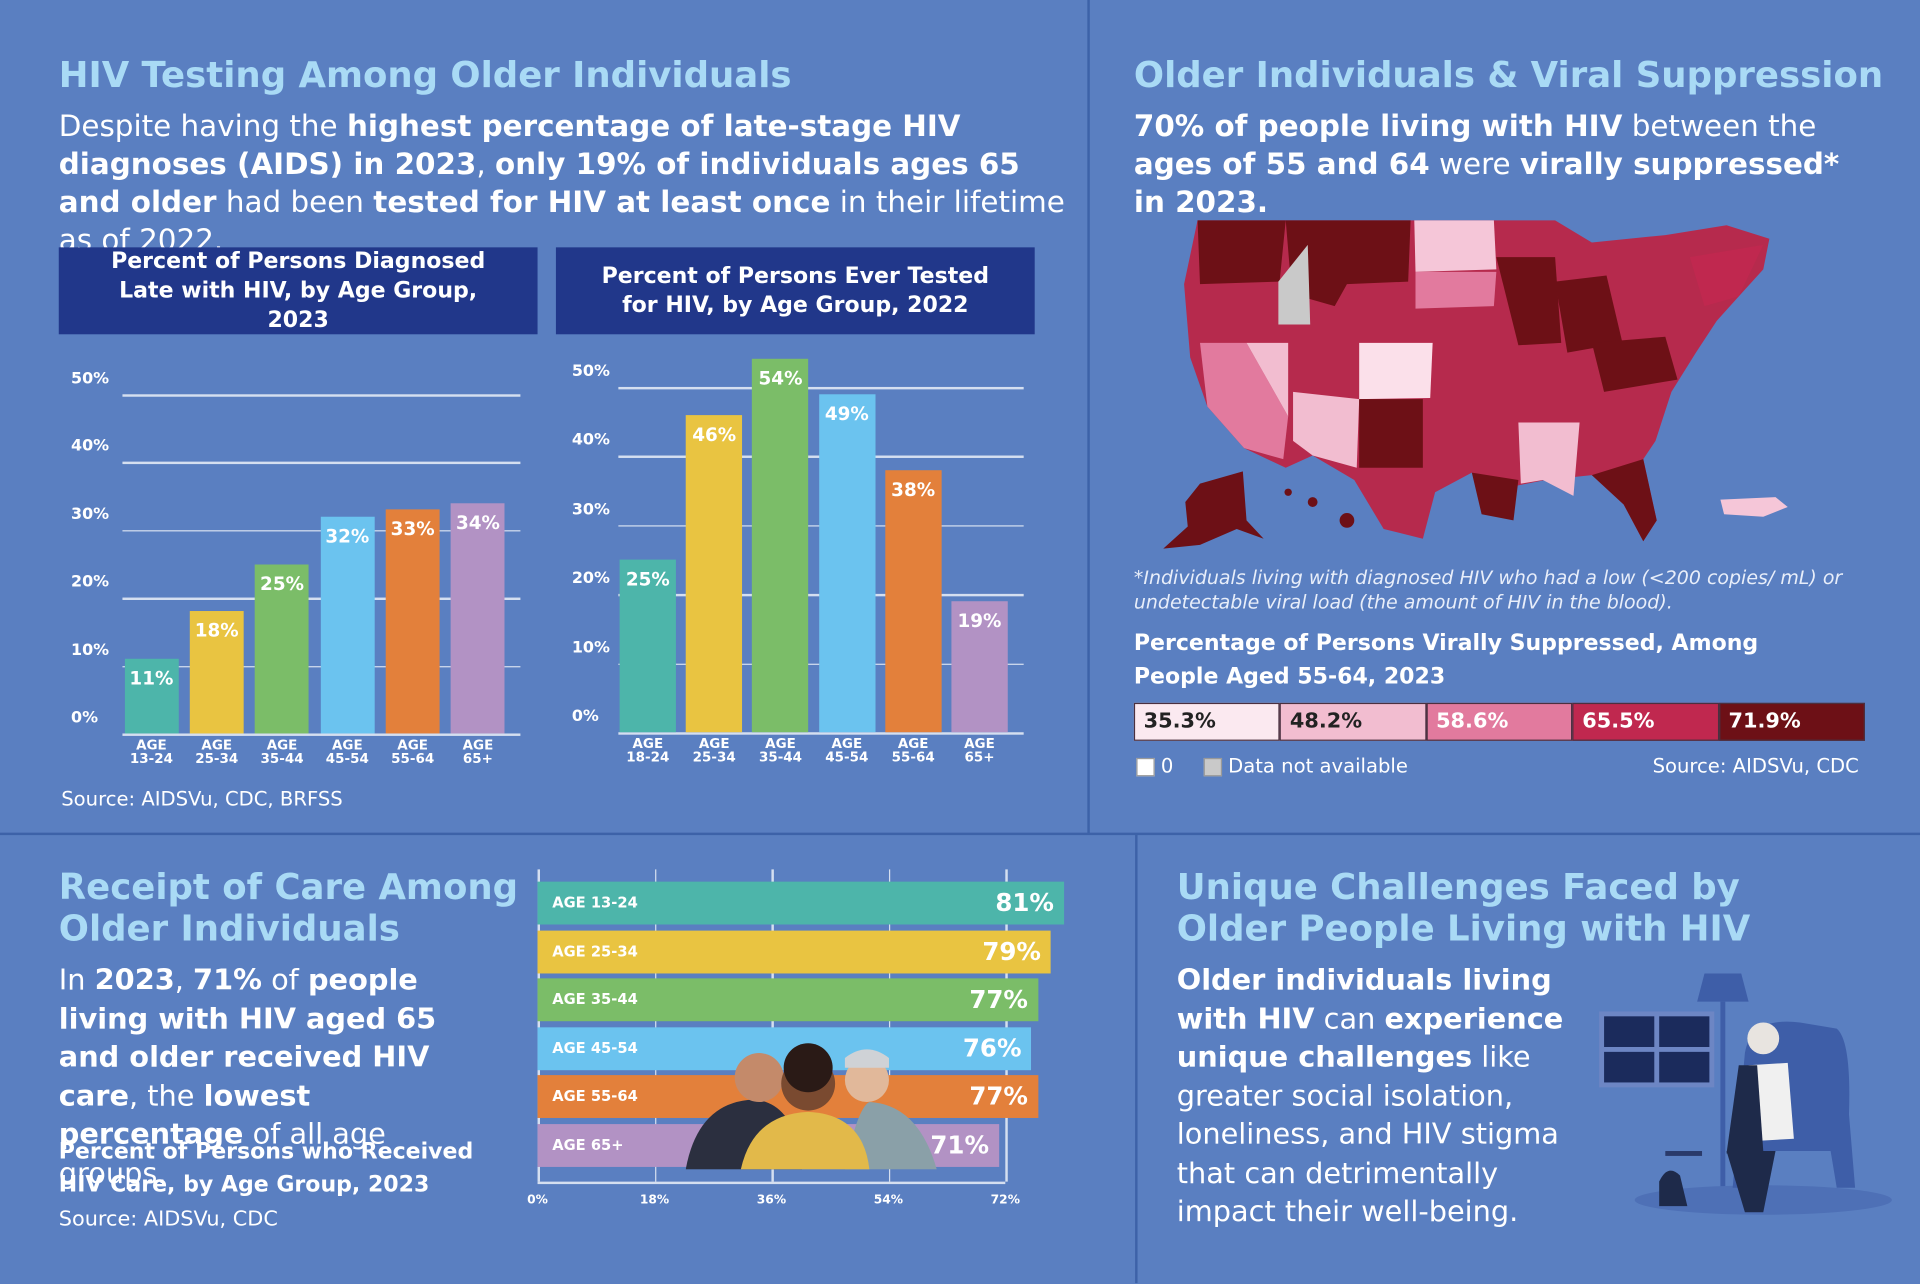 The width and height of the screenshot is (1920, 1284). What do you see at coordinates (477, 522) in the screenshot?
I see `data-label: 34%` at bounding box center [477, 522].